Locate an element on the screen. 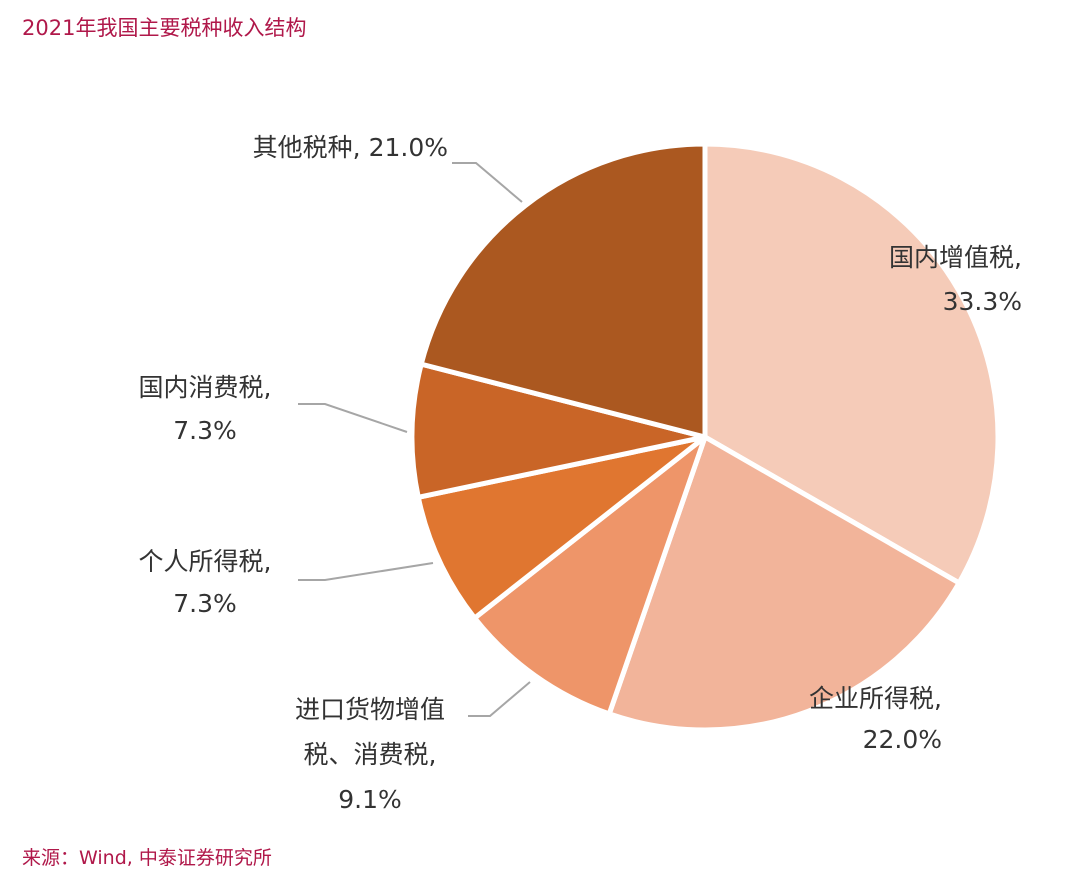 Image resolution: width=1086 pixels, height=876 pixels. pie-slice-import-vat-consumption is located at coordinates (590, 575).